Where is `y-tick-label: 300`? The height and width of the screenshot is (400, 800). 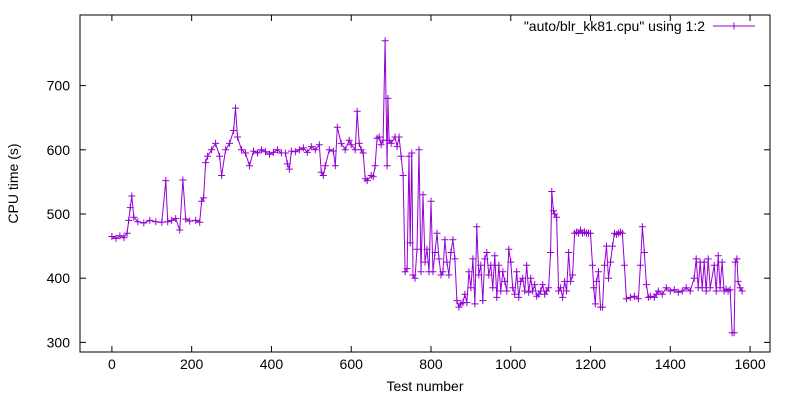 y-tick-label: 300 is located at coordinates (59, 342).